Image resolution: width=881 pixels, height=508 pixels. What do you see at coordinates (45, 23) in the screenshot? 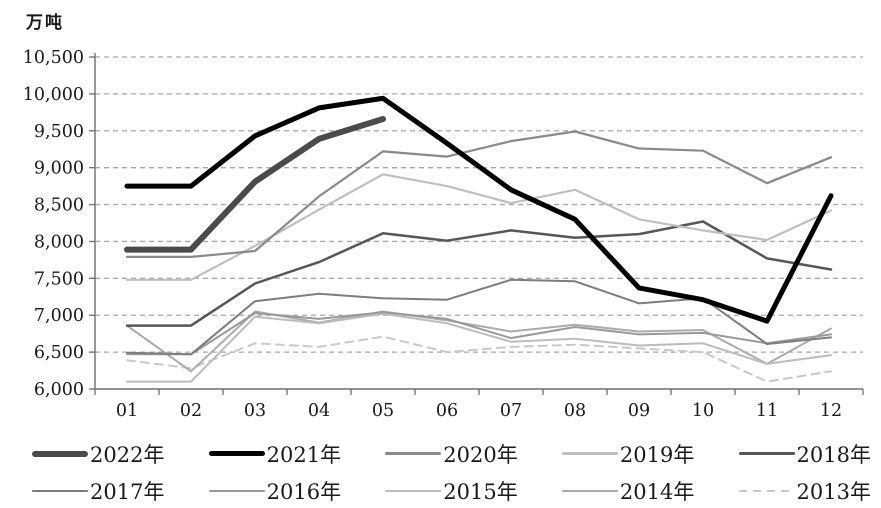
I see `y-axis-unit-label: 万吨` at bounding box center [45, 23].